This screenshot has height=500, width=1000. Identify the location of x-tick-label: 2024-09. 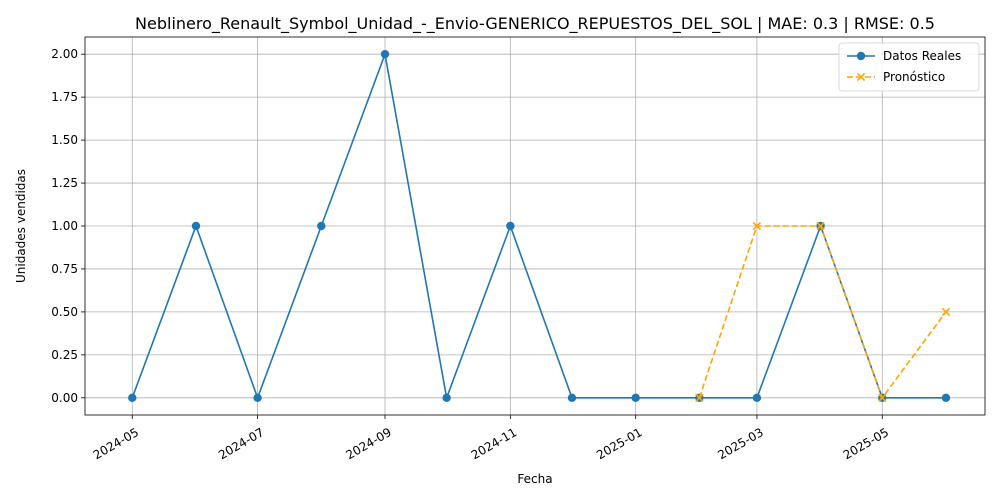
(368, 443).